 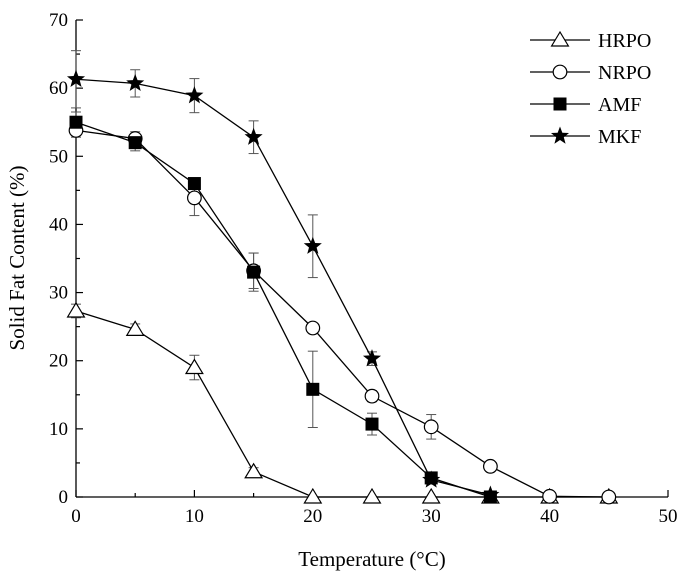 What do you see at coordinates (560, 72) in the screenshot?
I see `legend-nrpo-marker` at bounding box center [560, 72].